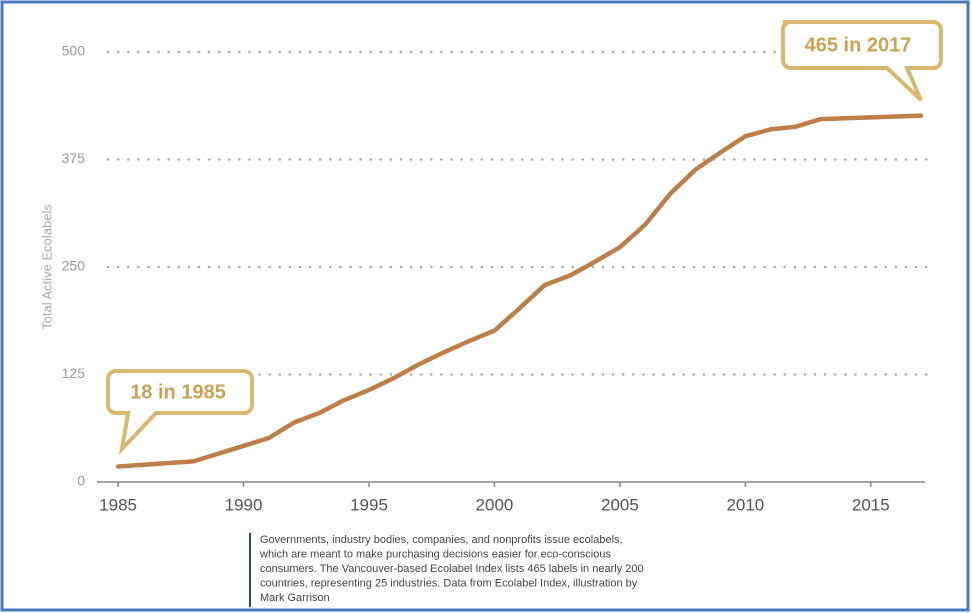 The width and height of the screenshot is (972, 613). What do you see at coordinates (74, 158) in the screenshot?
I see `y-tick-label: 375` at bounding box center [74, 158].